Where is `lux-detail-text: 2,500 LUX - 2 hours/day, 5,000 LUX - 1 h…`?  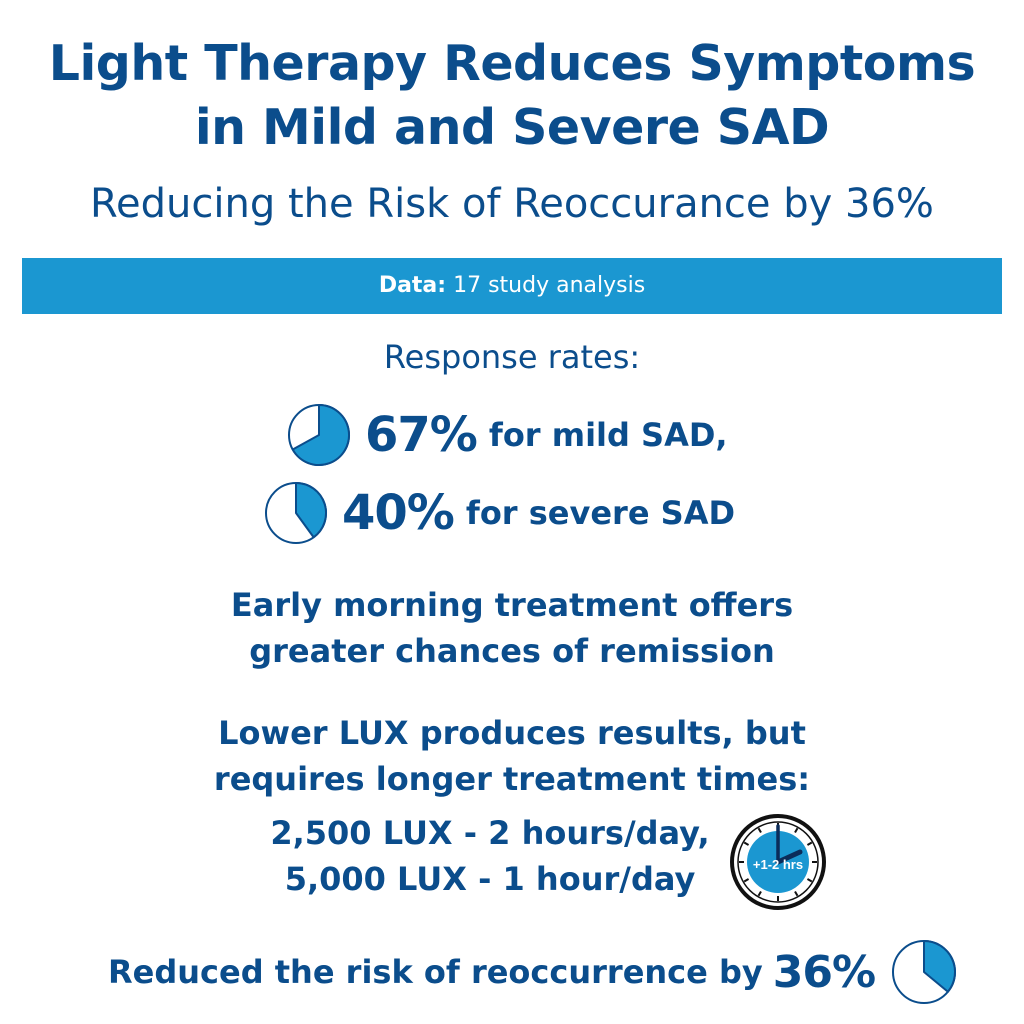 lux-detail-text: 2,500 LUX - 2 hours/day, 5,000 LUX - 1 h… is located at coordinates (490, 856).